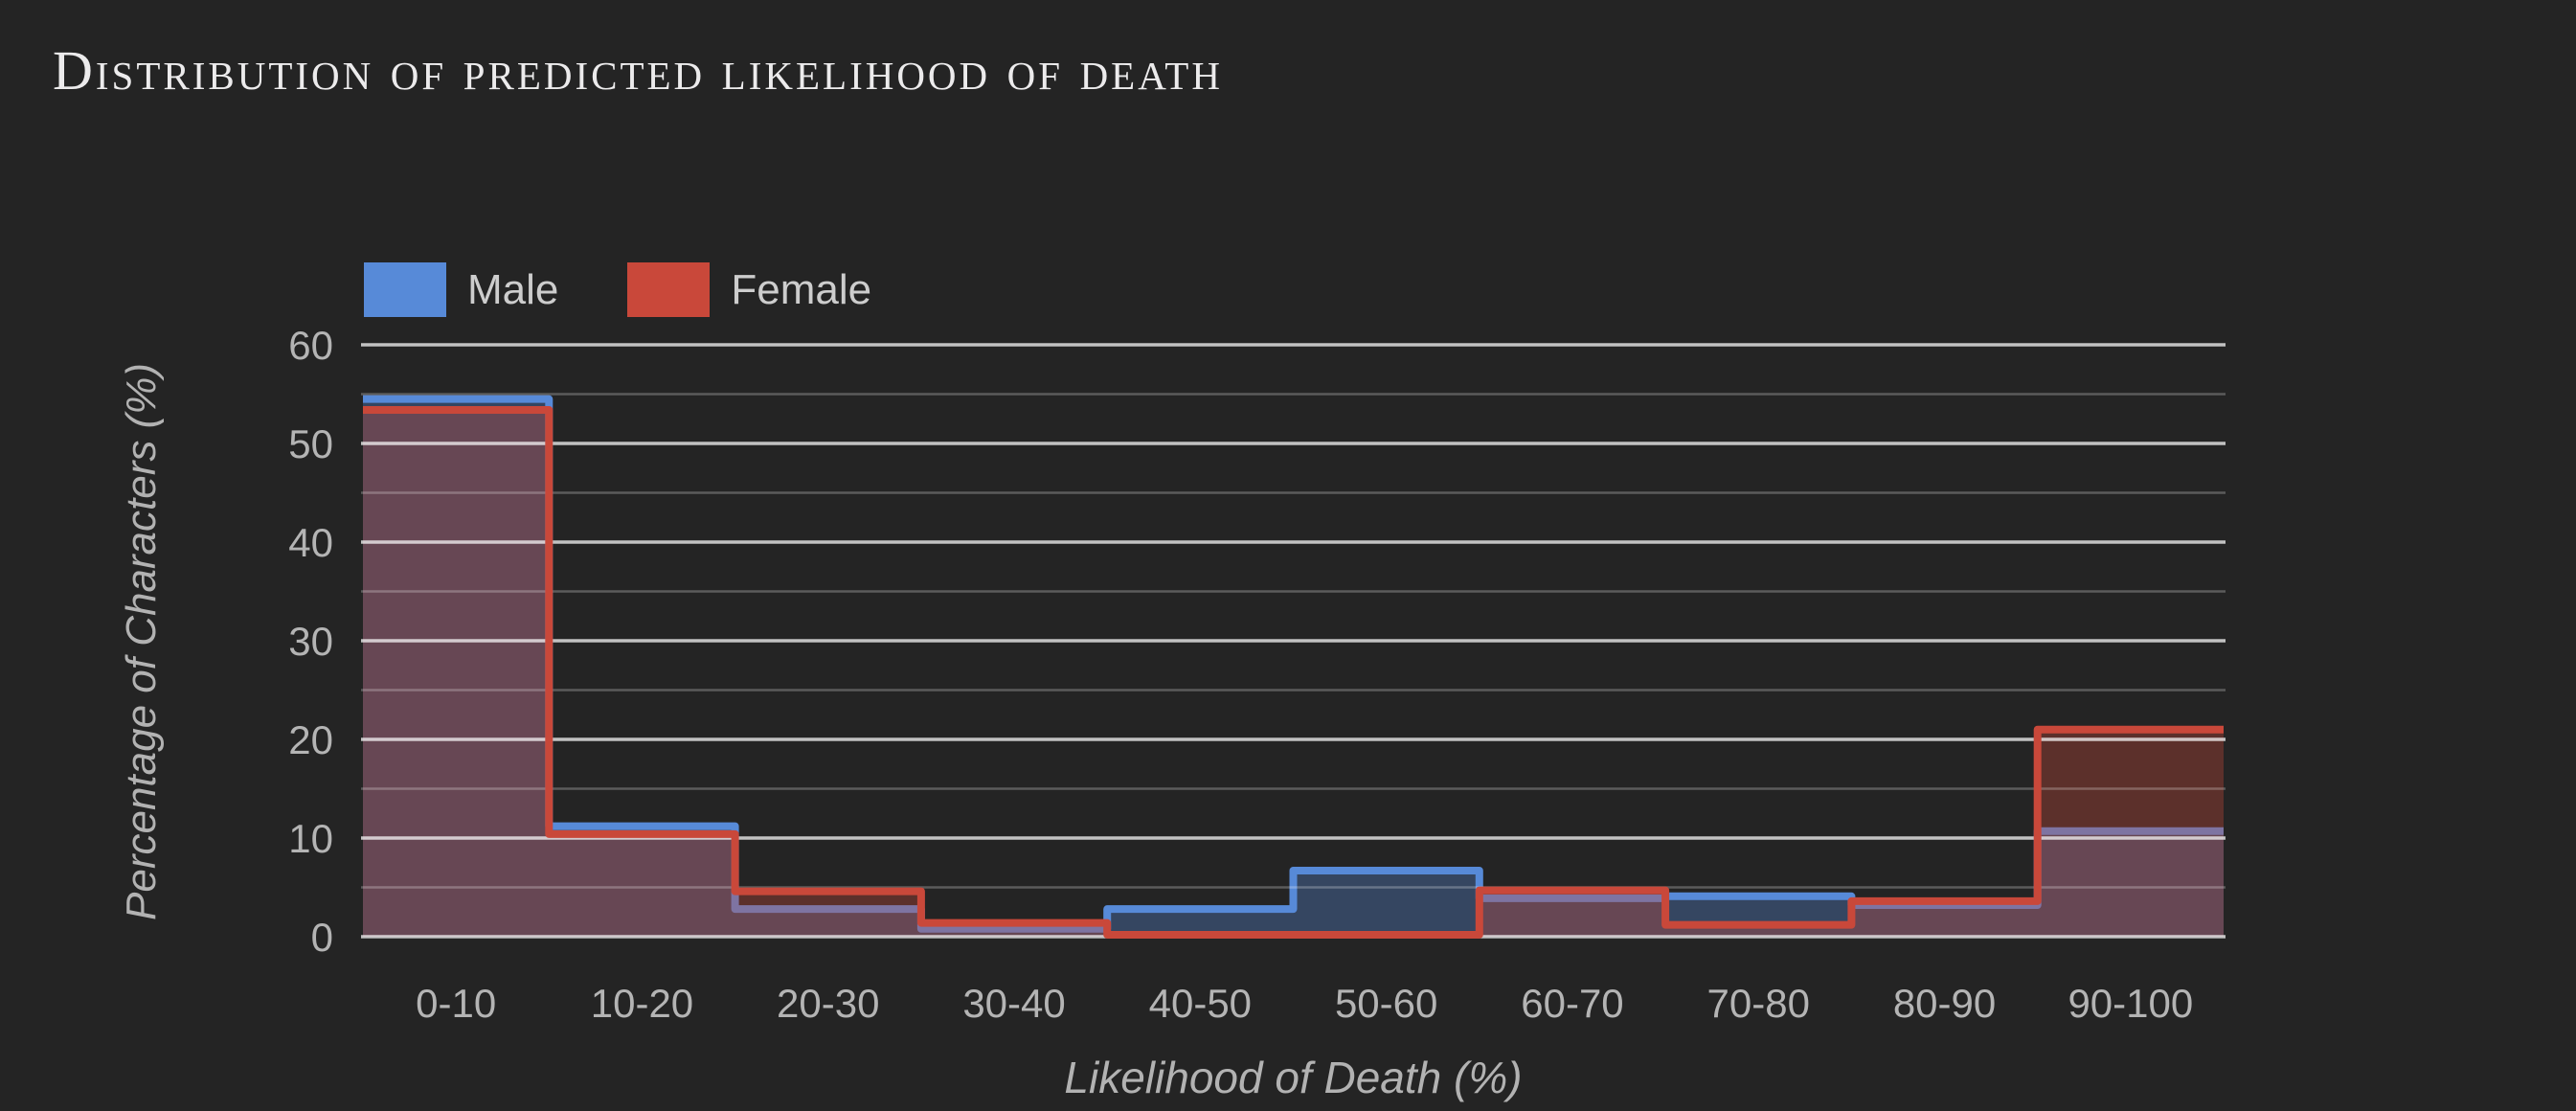  Describe the element at coordinates (1944, 1004) in the screenshot. I see `x-tick-label: 80-90` at that location.